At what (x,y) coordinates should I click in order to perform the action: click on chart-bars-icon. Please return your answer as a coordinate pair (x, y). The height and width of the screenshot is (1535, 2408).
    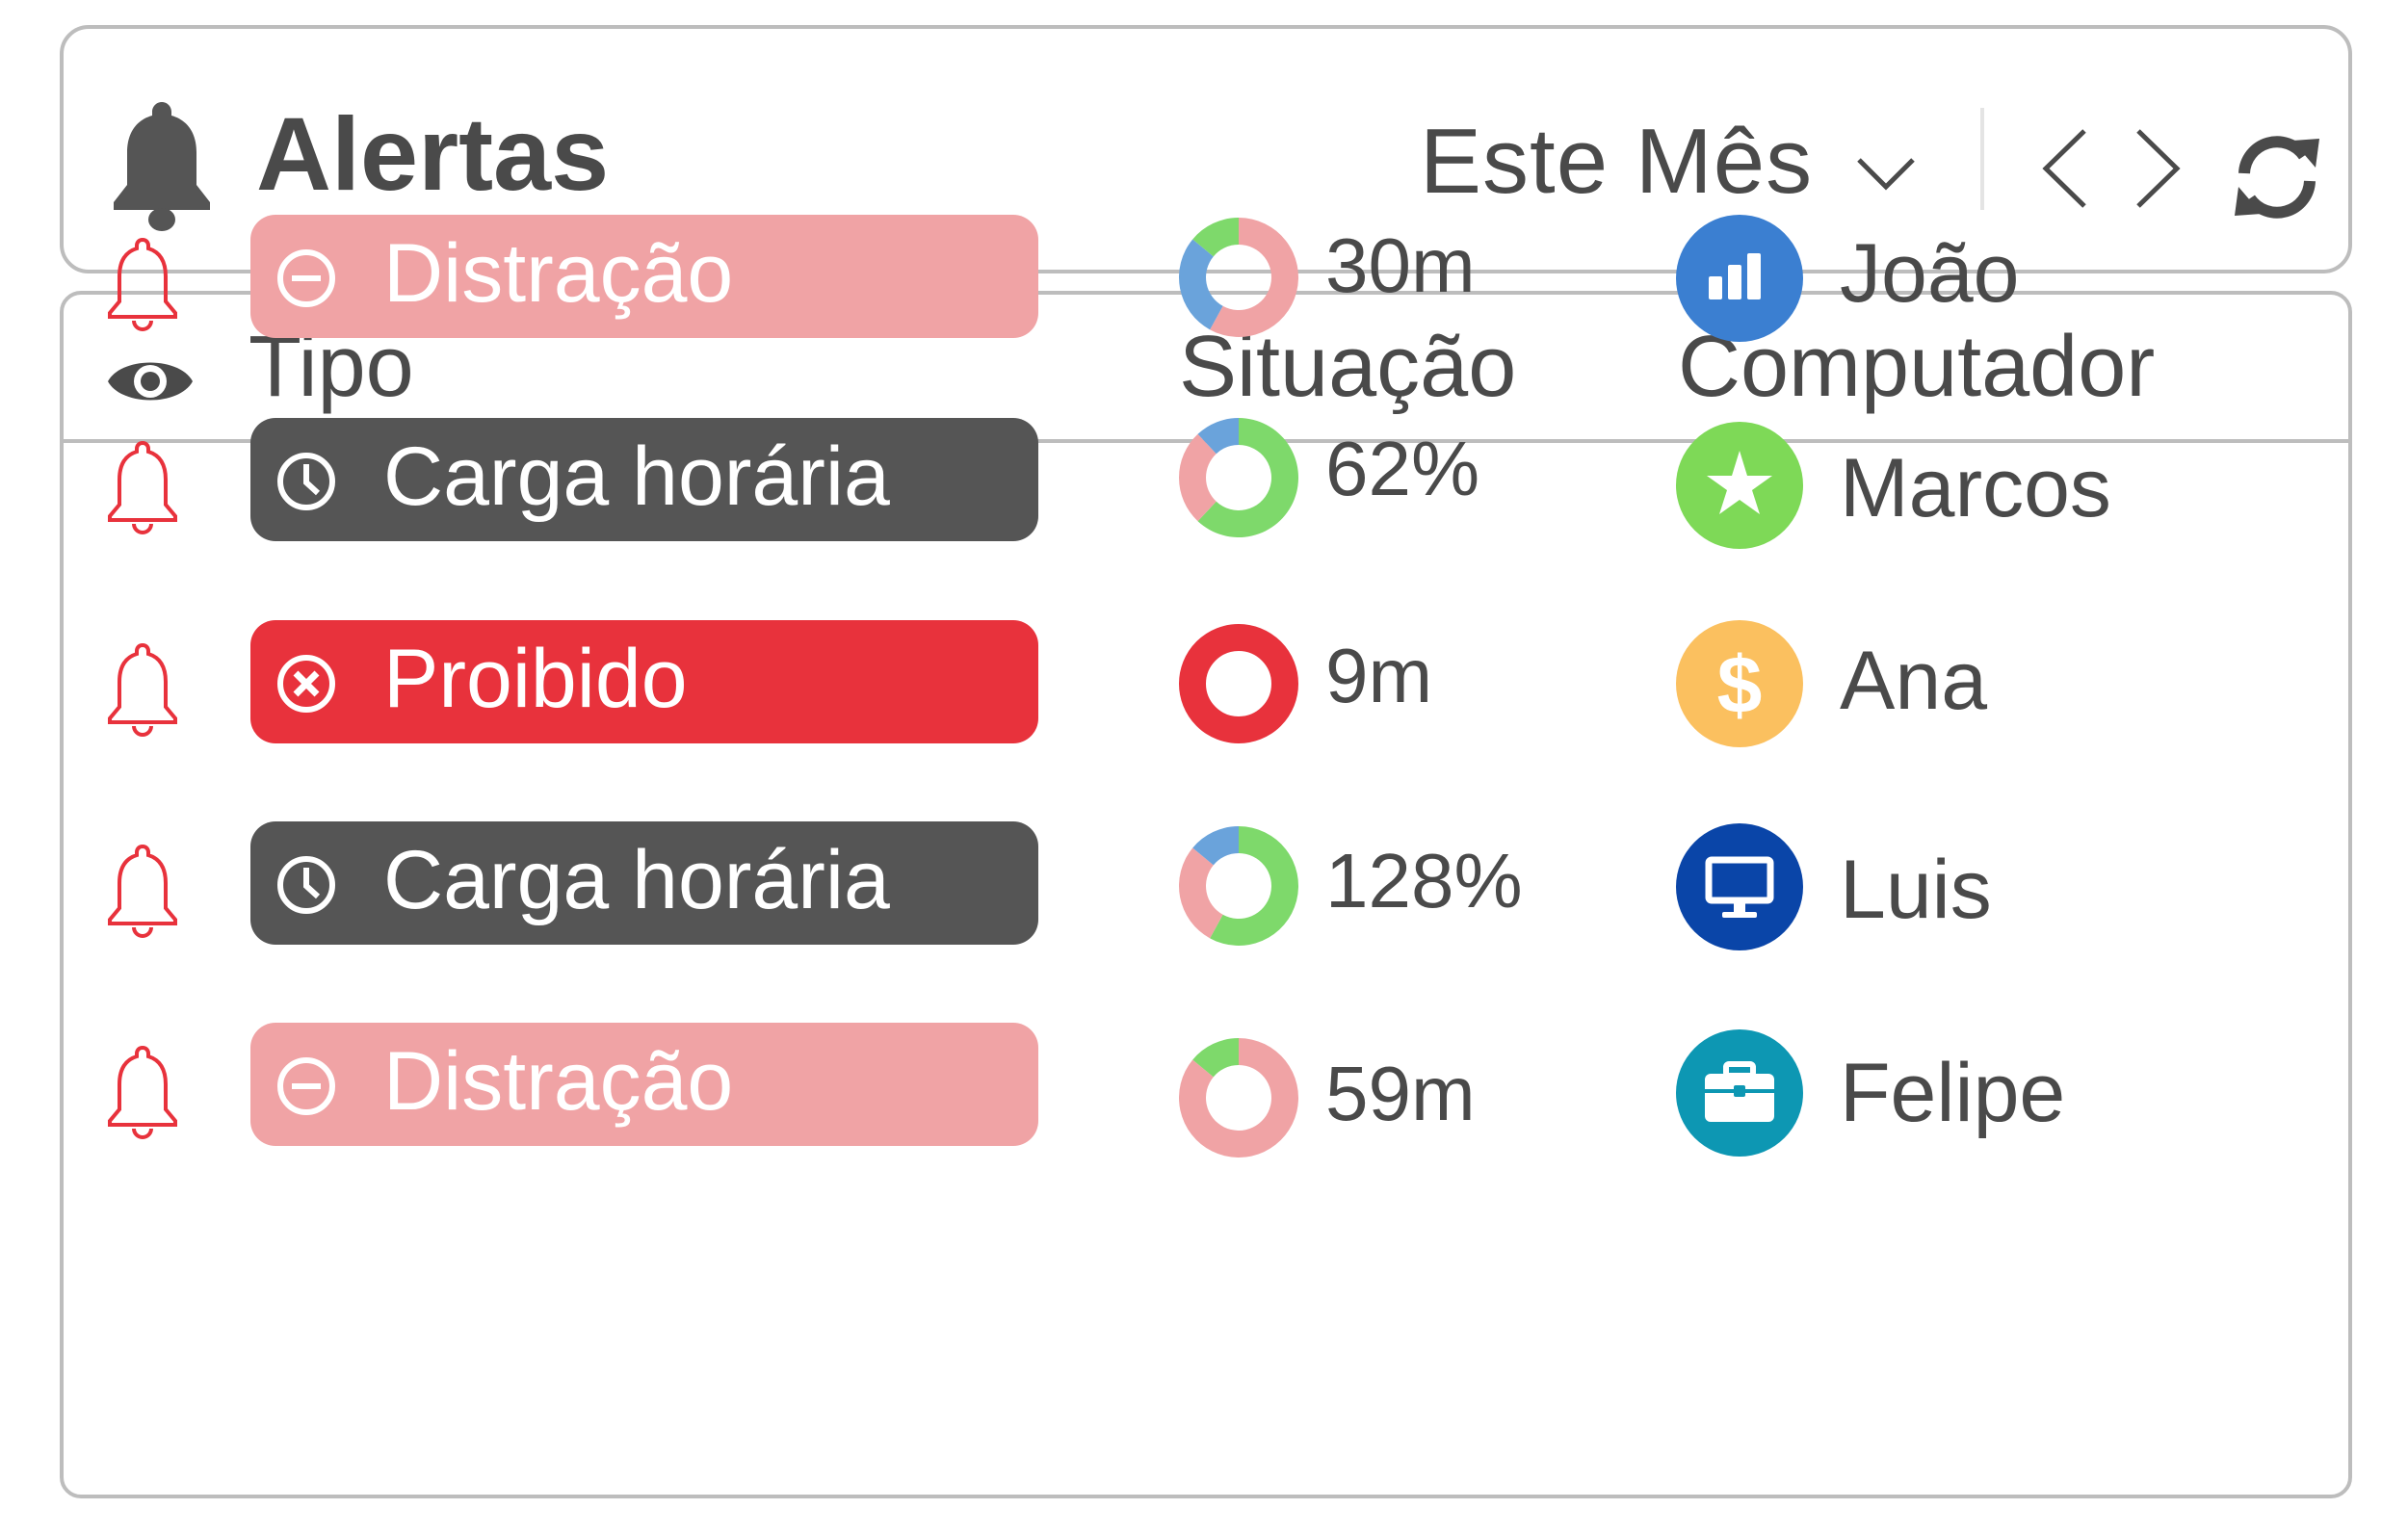
    Looking at the image, I should click on (1735, 276).